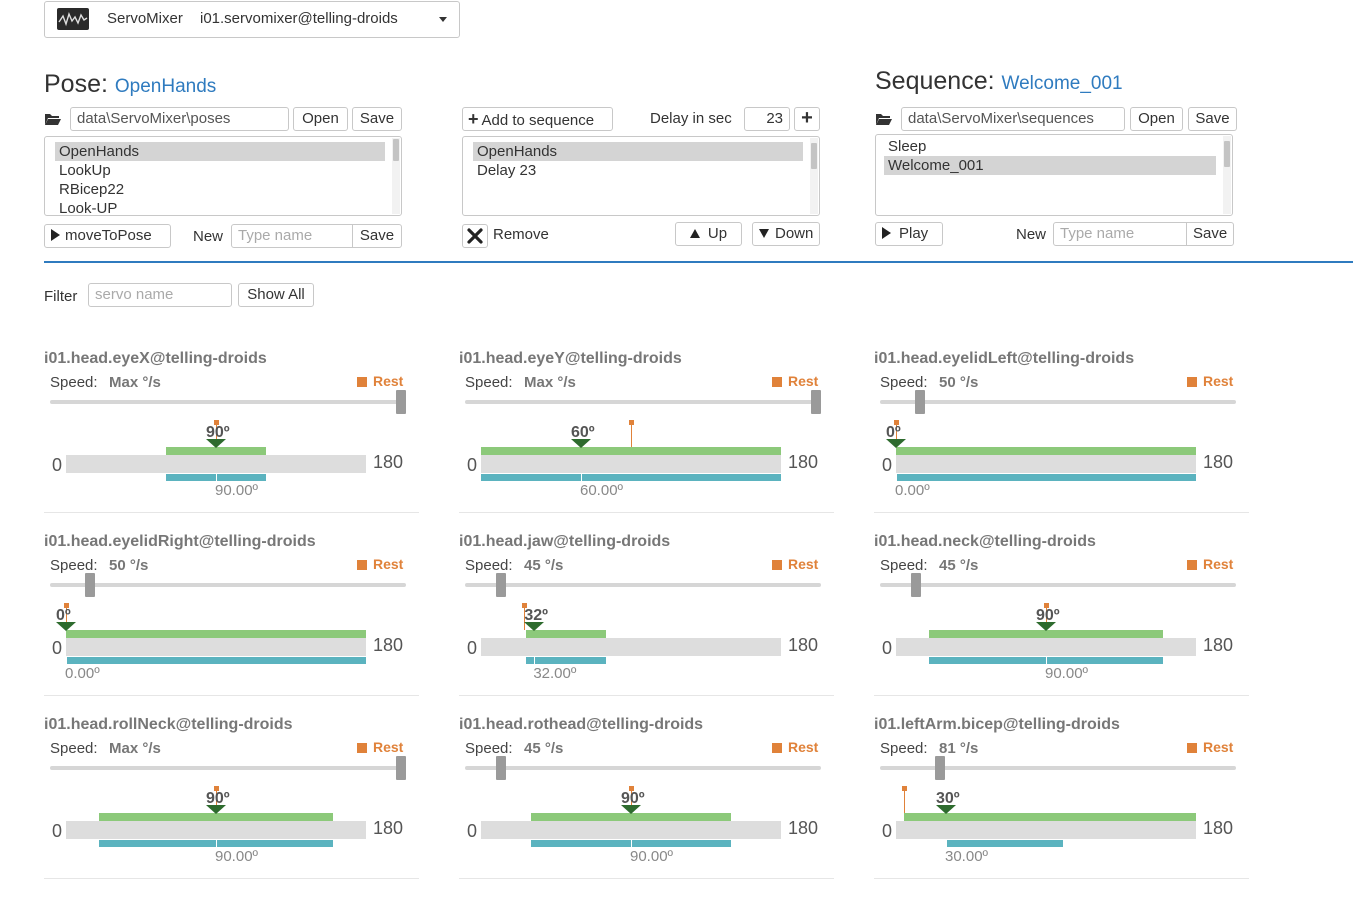 The height and width of the screenshot is (900, 1353). What do you see at coordinates (88, 208) in the screenshot?
I see `pose-list-item: Look-UP` at bounding box center [88, 208].